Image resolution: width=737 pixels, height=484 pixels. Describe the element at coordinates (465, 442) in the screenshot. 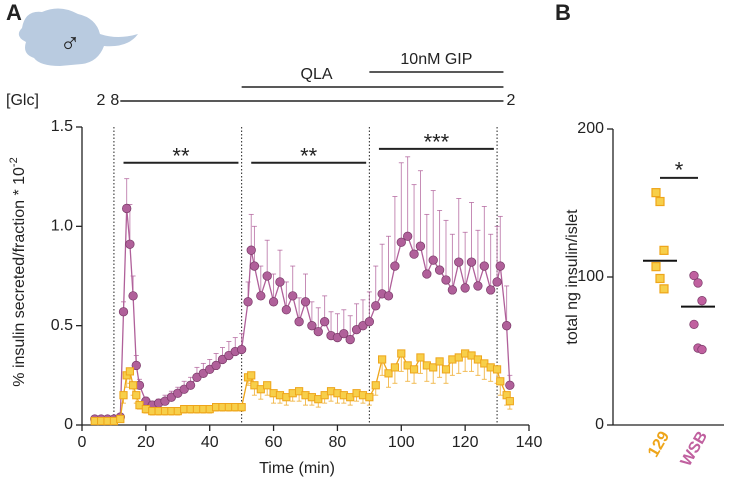

I see `x-tick-label: 120` at that location.